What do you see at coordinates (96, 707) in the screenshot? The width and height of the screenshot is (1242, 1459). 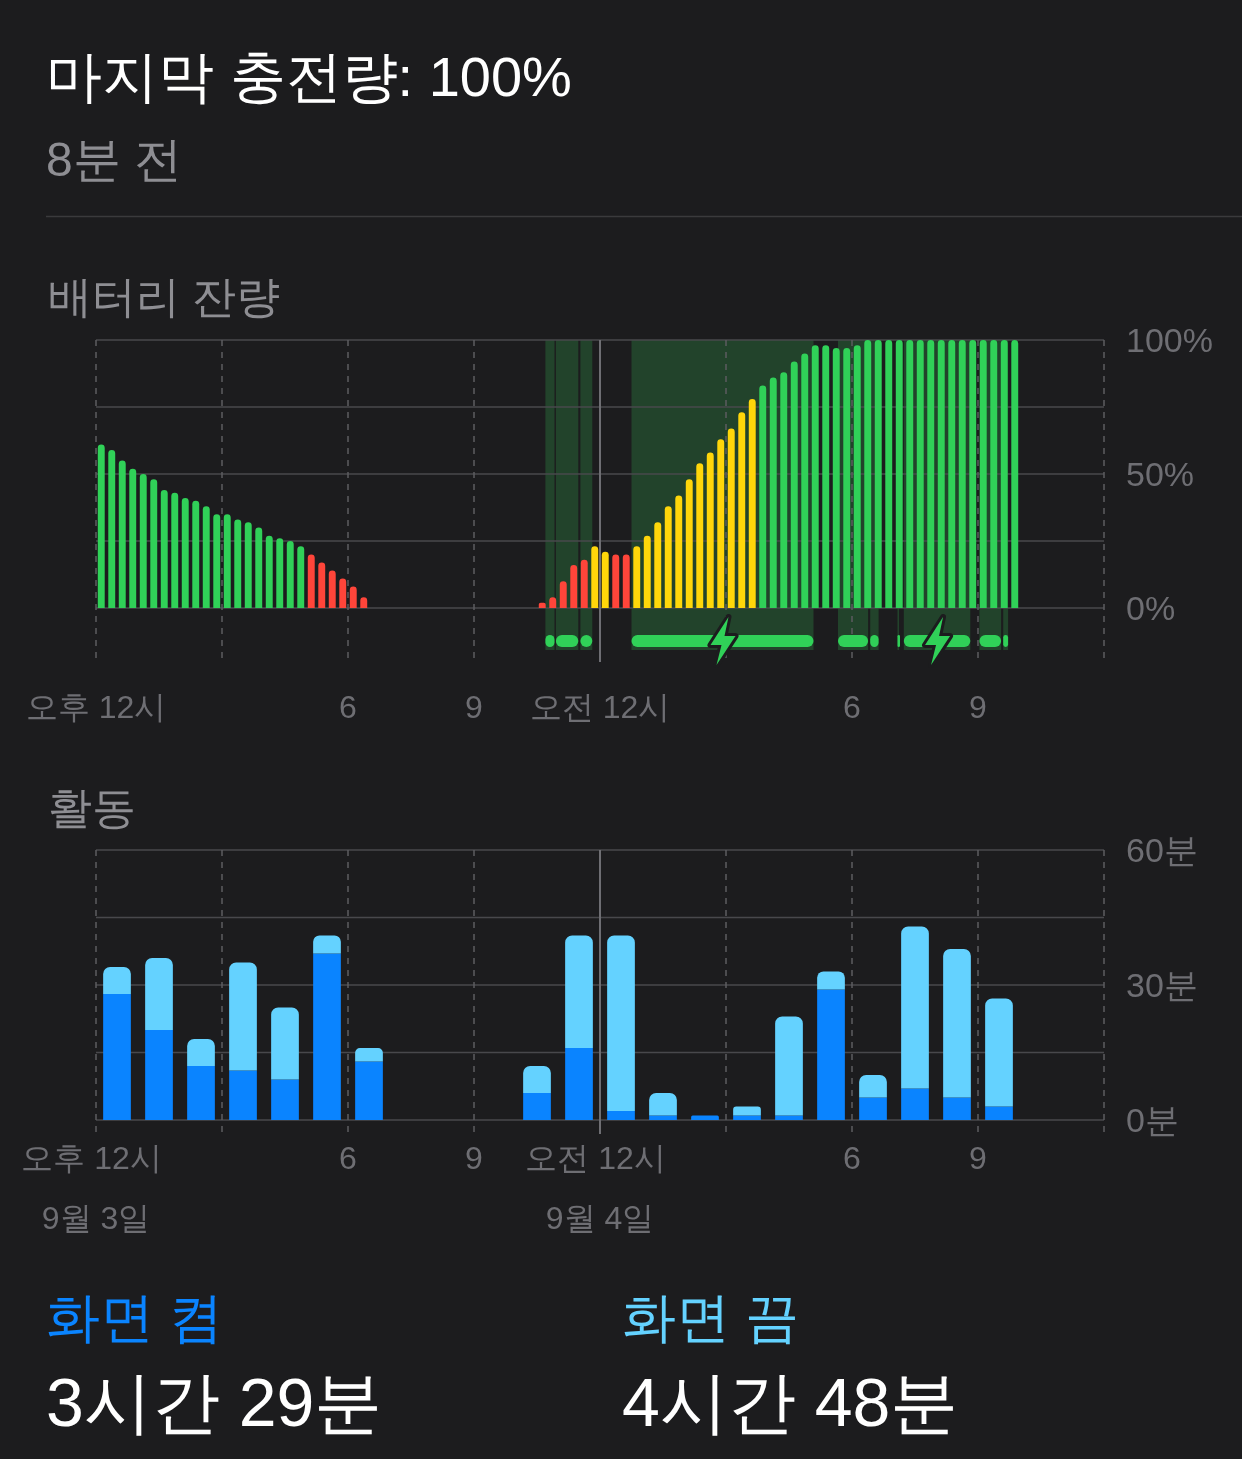 I see `x-tick-label: 오후 12시` at bounding box center [96, 707].